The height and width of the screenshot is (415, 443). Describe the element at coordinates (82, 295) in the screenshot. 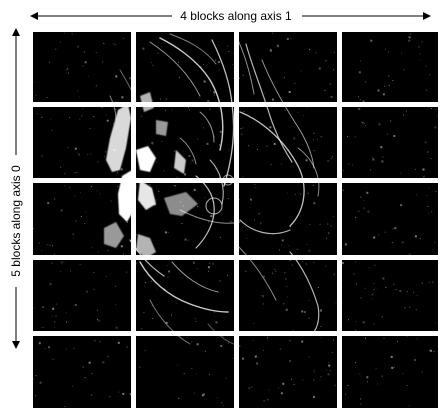

I see `block-r3-c0` at that location.